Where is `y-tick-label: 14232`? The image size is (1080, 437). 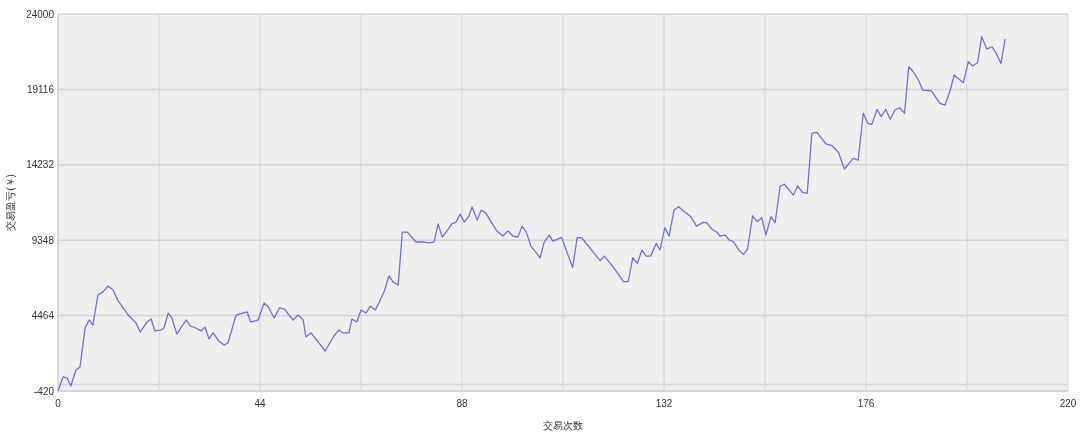 y-tick-label: 14232 is located at coordinates (40, 165).